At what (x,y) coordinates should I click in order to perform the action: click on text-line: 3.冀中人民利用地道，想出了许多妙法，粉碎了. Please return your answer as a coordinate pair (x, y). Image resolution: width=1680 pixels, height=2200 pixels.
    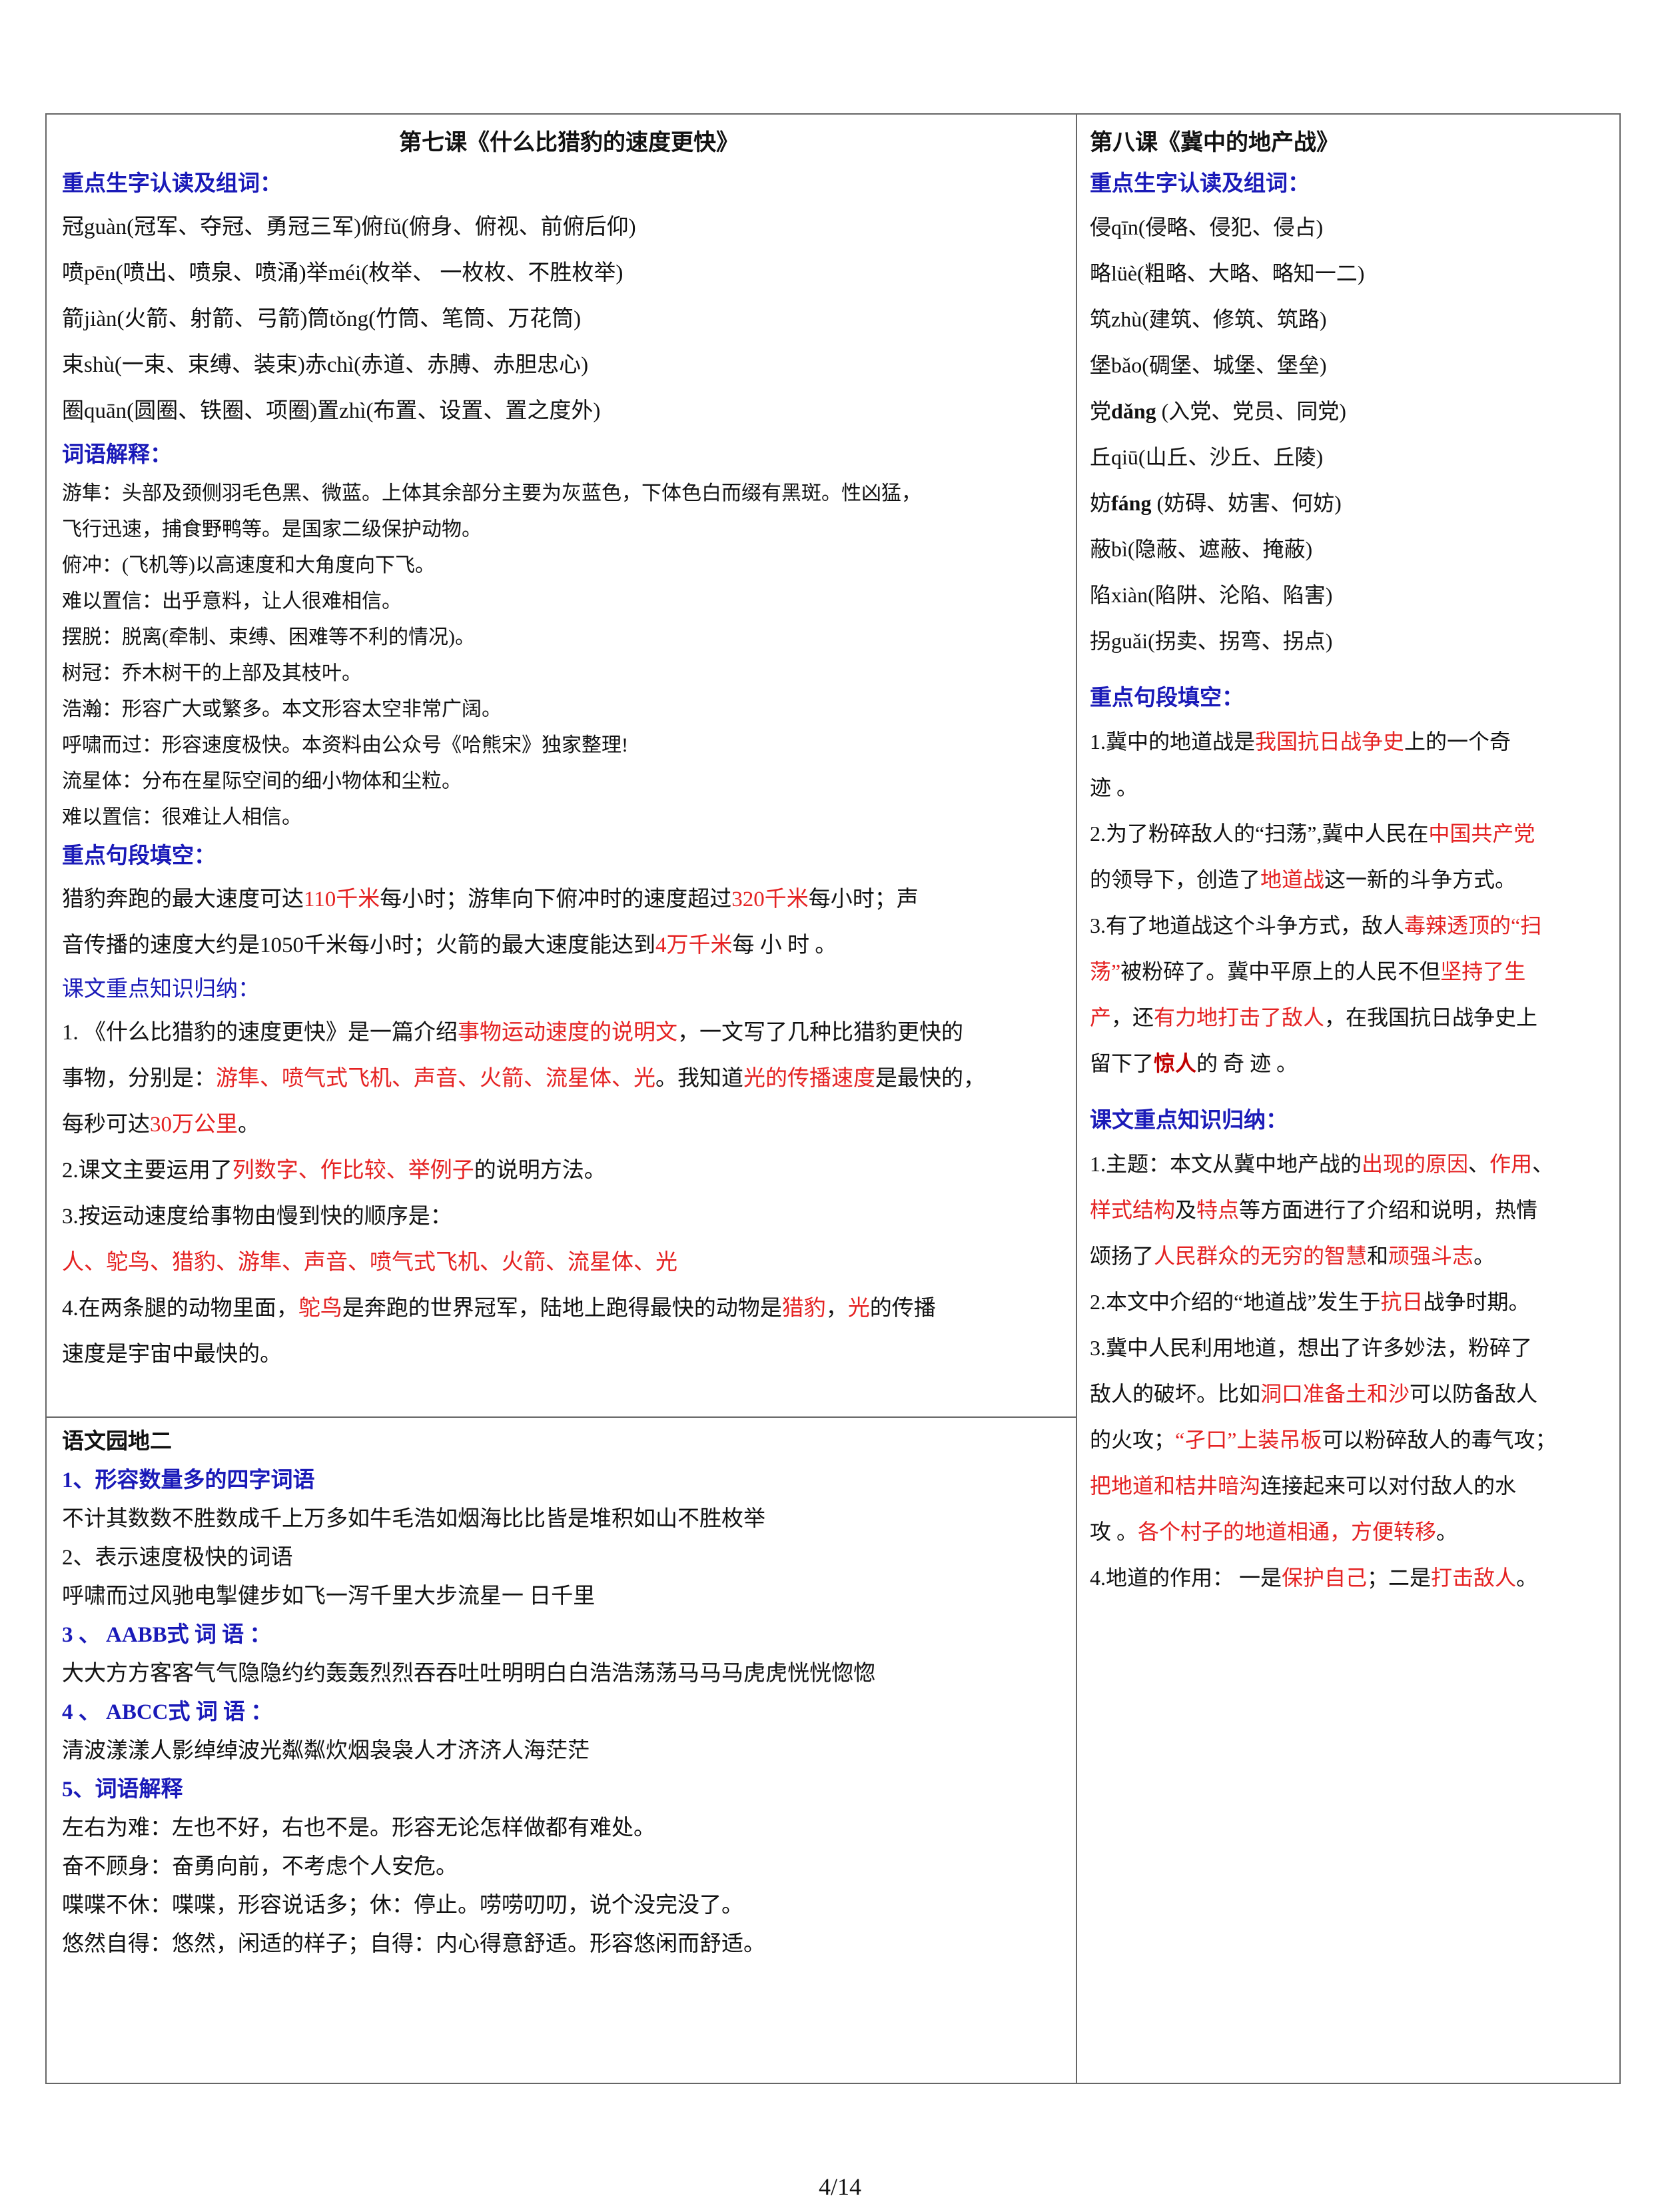
    Looking at the image, I should click on (1354, 1348).